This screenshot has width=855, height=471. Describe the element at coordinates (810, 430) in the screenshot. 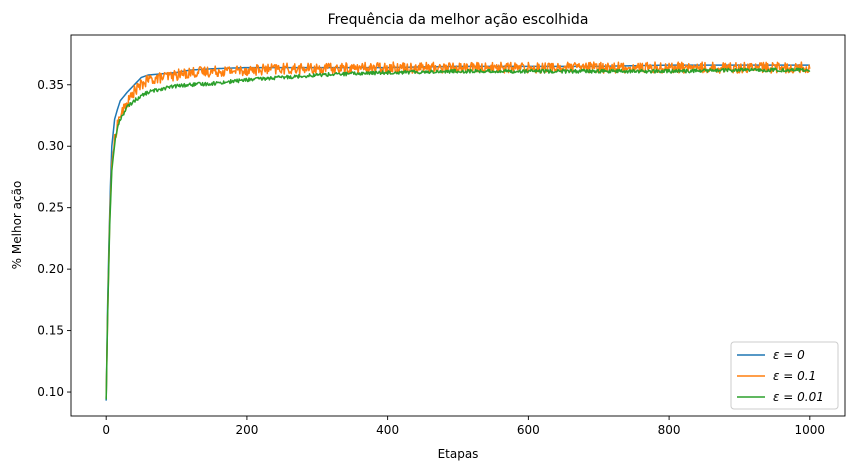

I see `x-tick-label: 1000` at that location.